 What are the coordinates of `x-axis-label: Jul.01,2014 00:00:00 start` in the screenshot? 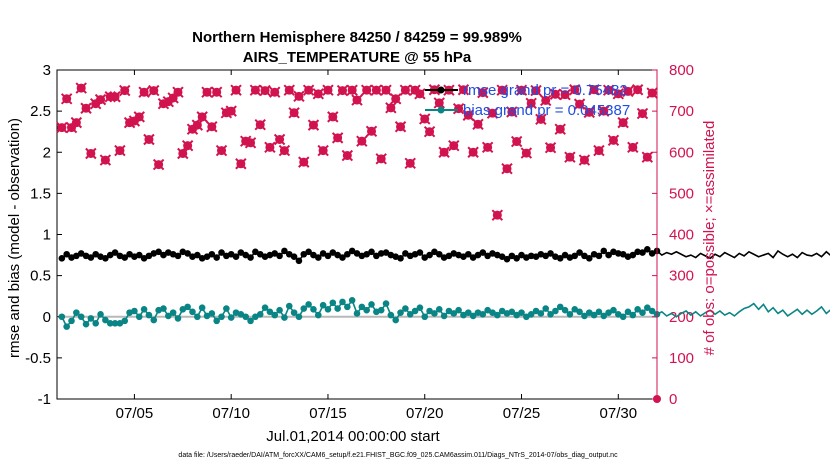 It's located at (353, 436).